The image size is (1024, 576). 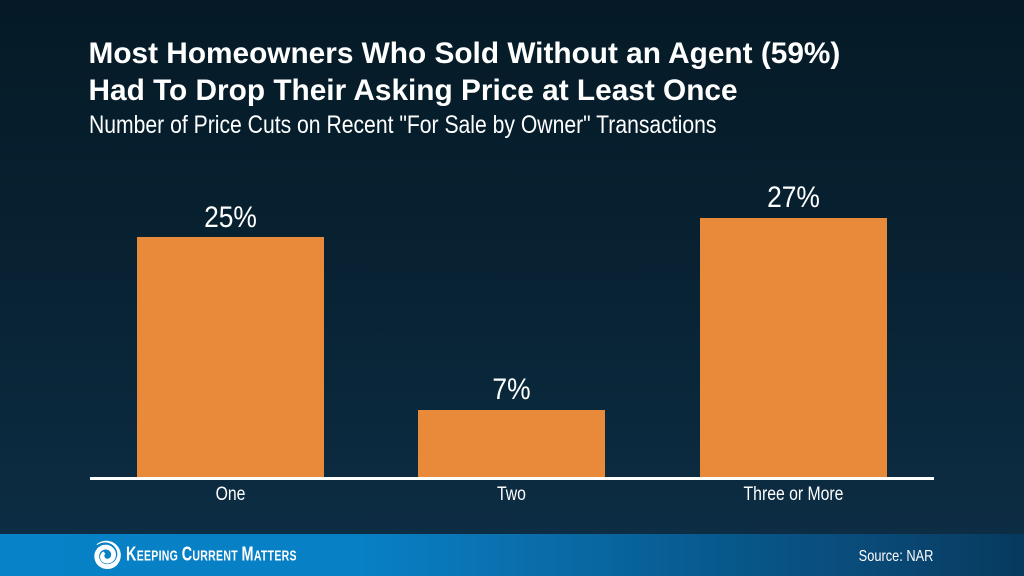 I want to click on bar-category-label-three-or-more: Three or More, so click(x=793, y=494).